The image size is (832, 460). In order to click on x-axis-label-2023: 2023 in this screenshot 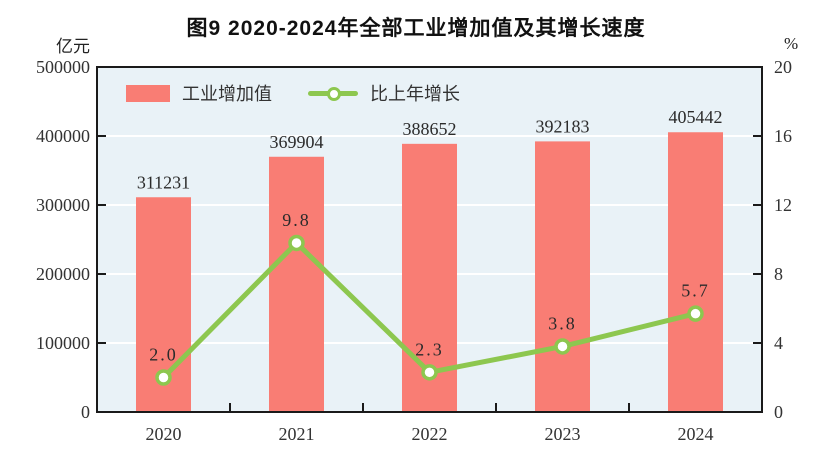, I will do `click(563, 434)`.